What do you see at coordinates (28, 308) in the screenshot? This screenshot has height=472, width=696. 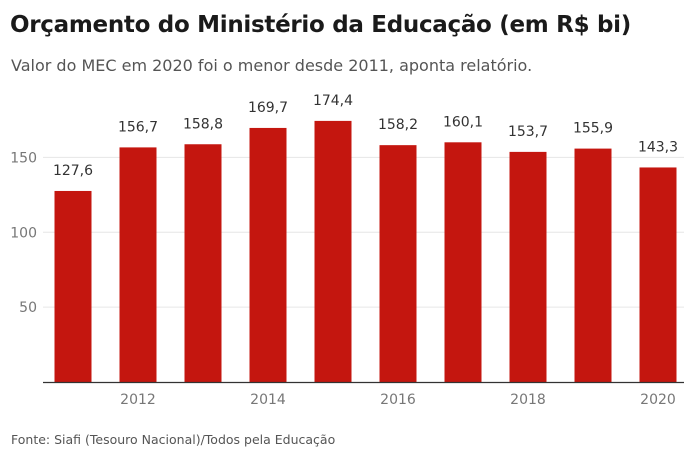 I see `y-tick-label: 50` at bounding box center [28, 308].